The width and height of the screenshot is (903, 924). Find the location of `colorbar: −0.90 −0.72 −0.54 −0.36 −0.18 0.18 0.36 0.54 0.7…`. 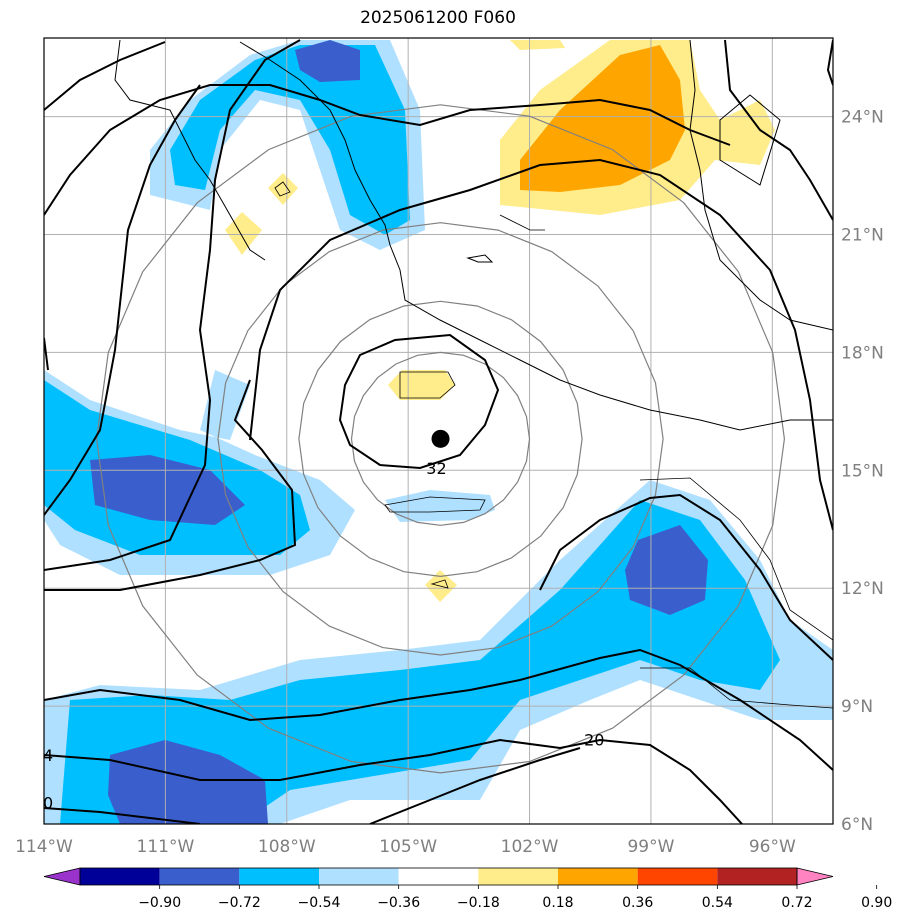

colorbar: −0.90 −0.72 −0.54 −0.36 −0.18 0.18 0.36 0.54 0.7… is located at coordinates (467, 889).